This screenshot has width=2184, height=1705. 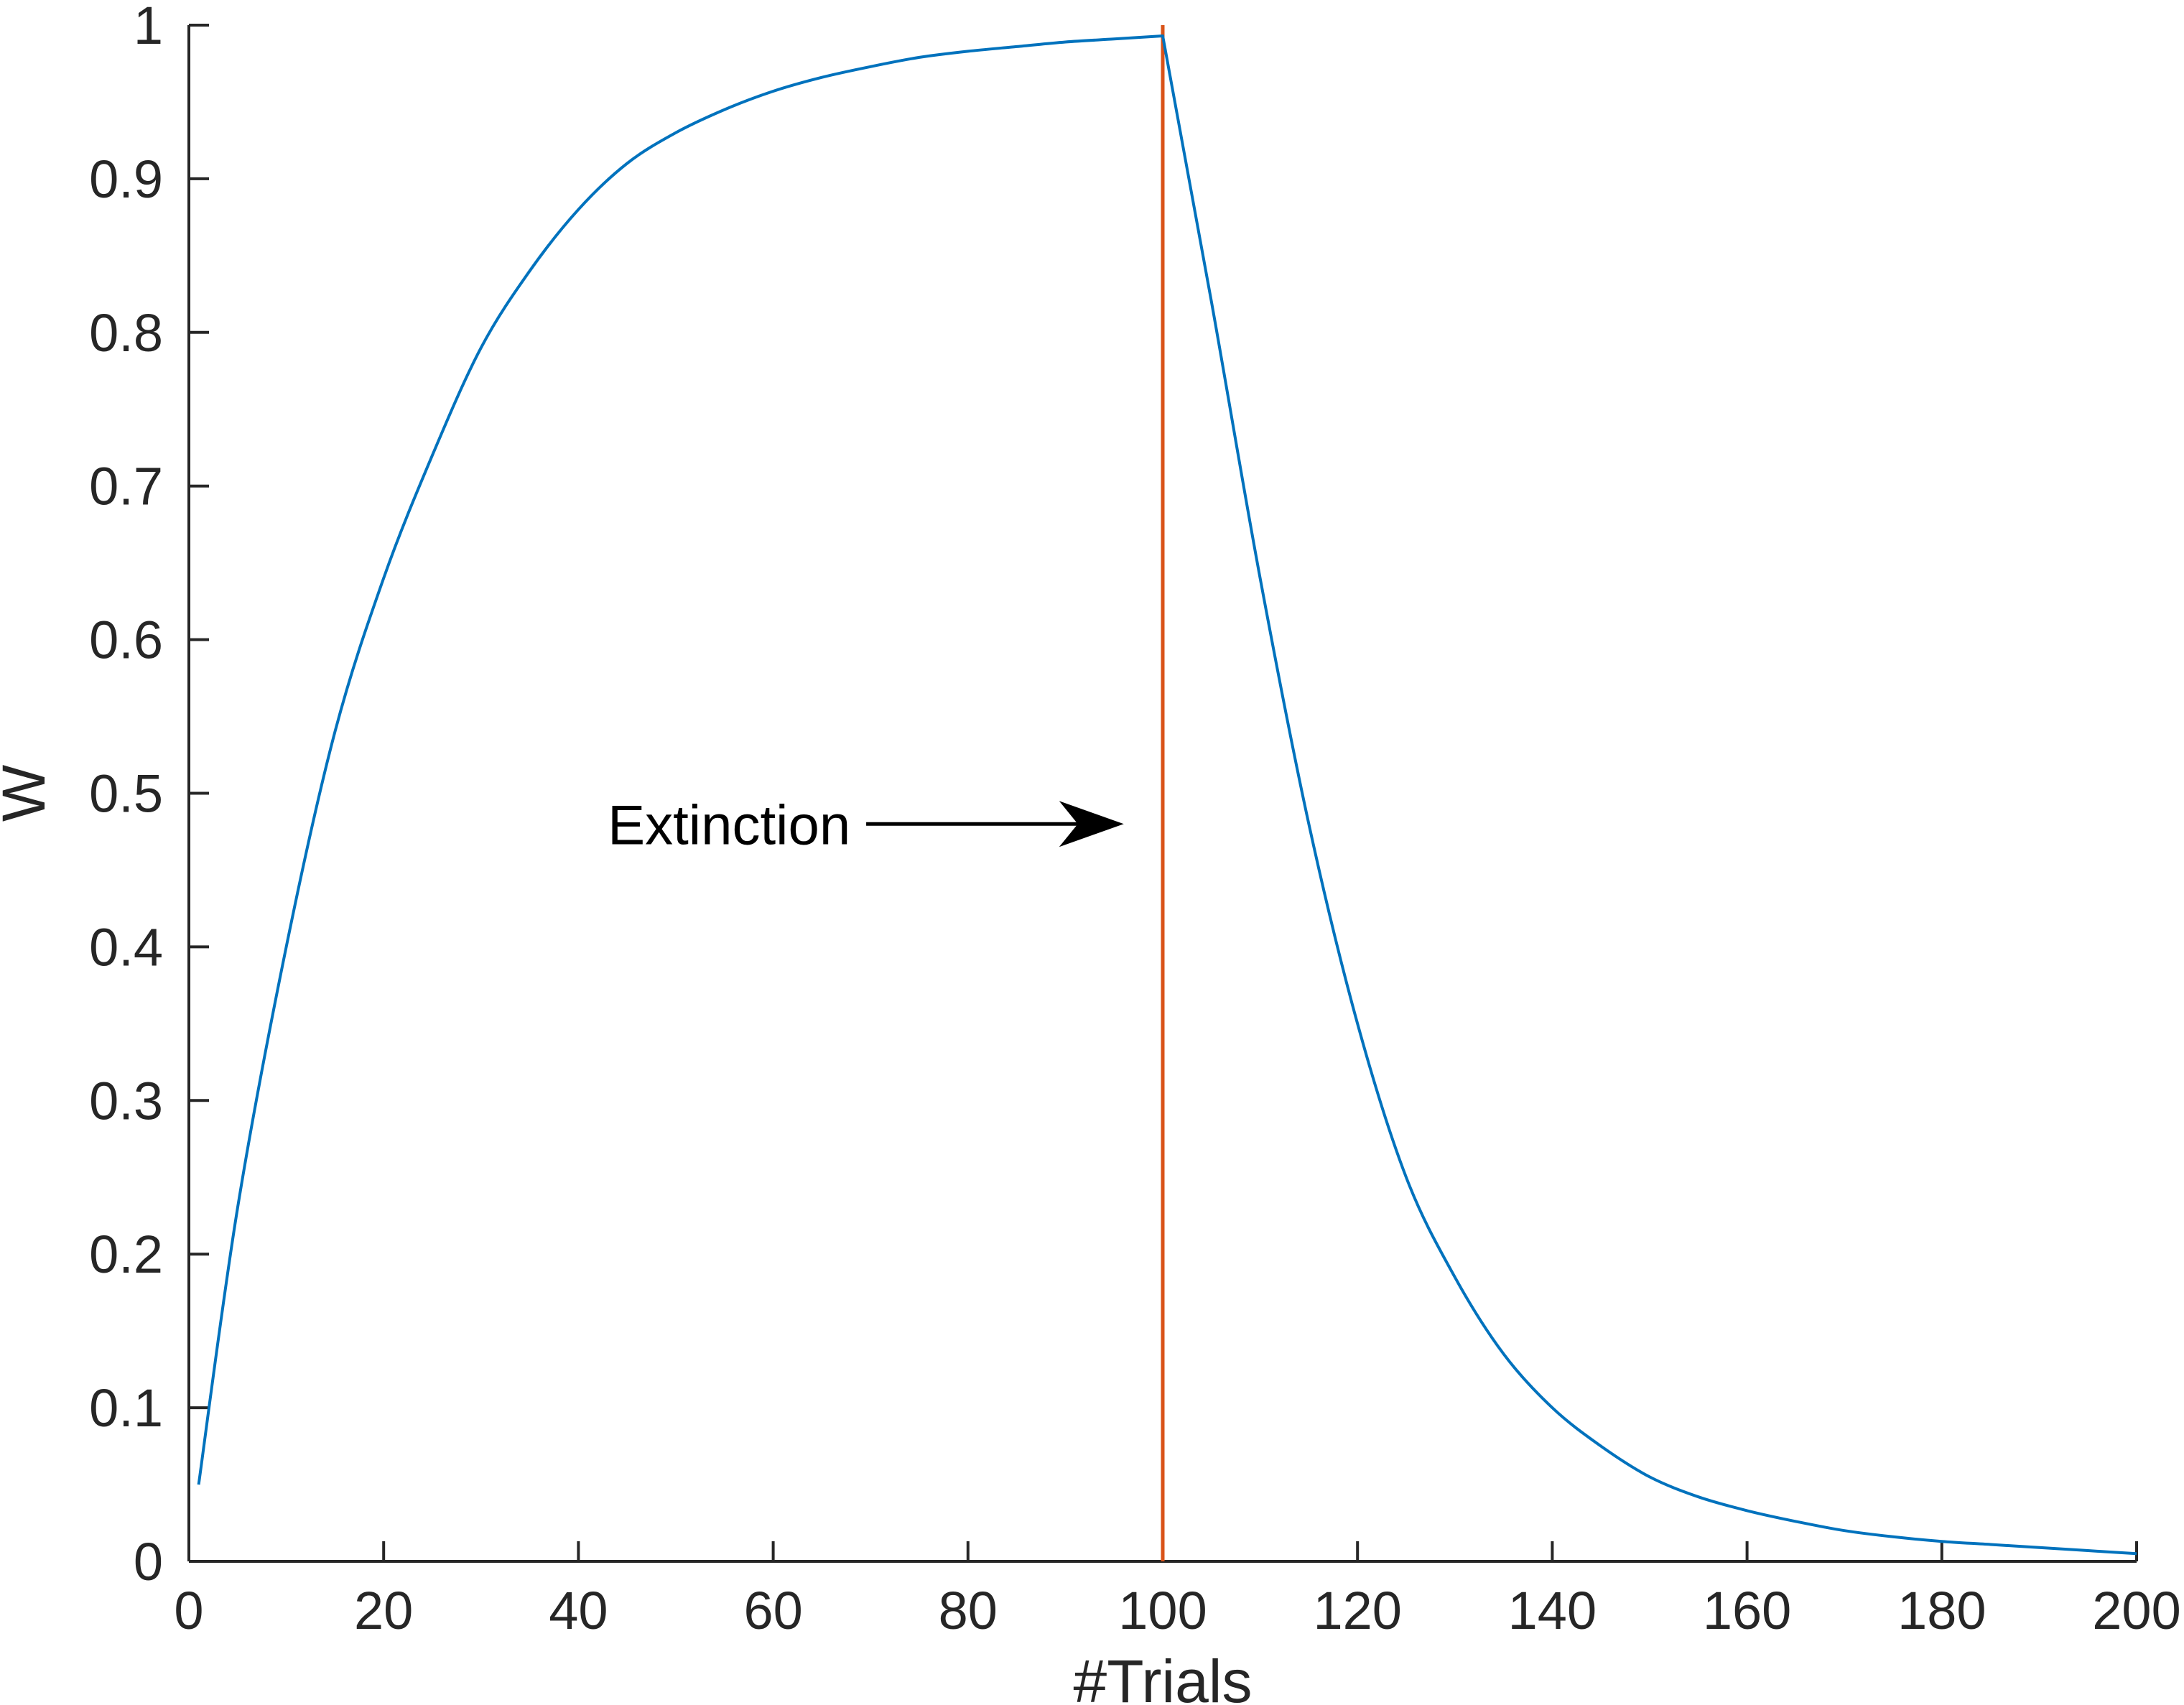 What do you see at coordinates (1552, 1610) in the screenshot?
I see `x-tick-label: 140` at bounding box center [1552, 1610].